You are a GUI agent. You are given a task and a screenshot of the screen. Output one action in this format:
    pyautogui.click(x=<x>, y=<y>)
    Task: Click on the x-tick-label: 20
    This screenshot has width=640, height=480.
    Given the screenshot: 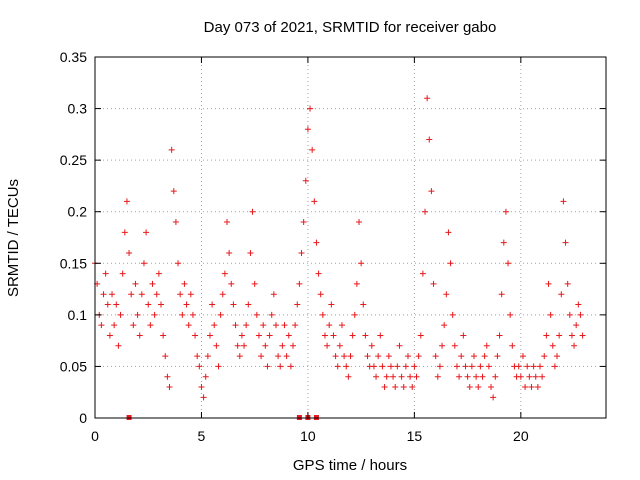 What is the action you would take?
    pyautogui.click(x=521, y=436)
    